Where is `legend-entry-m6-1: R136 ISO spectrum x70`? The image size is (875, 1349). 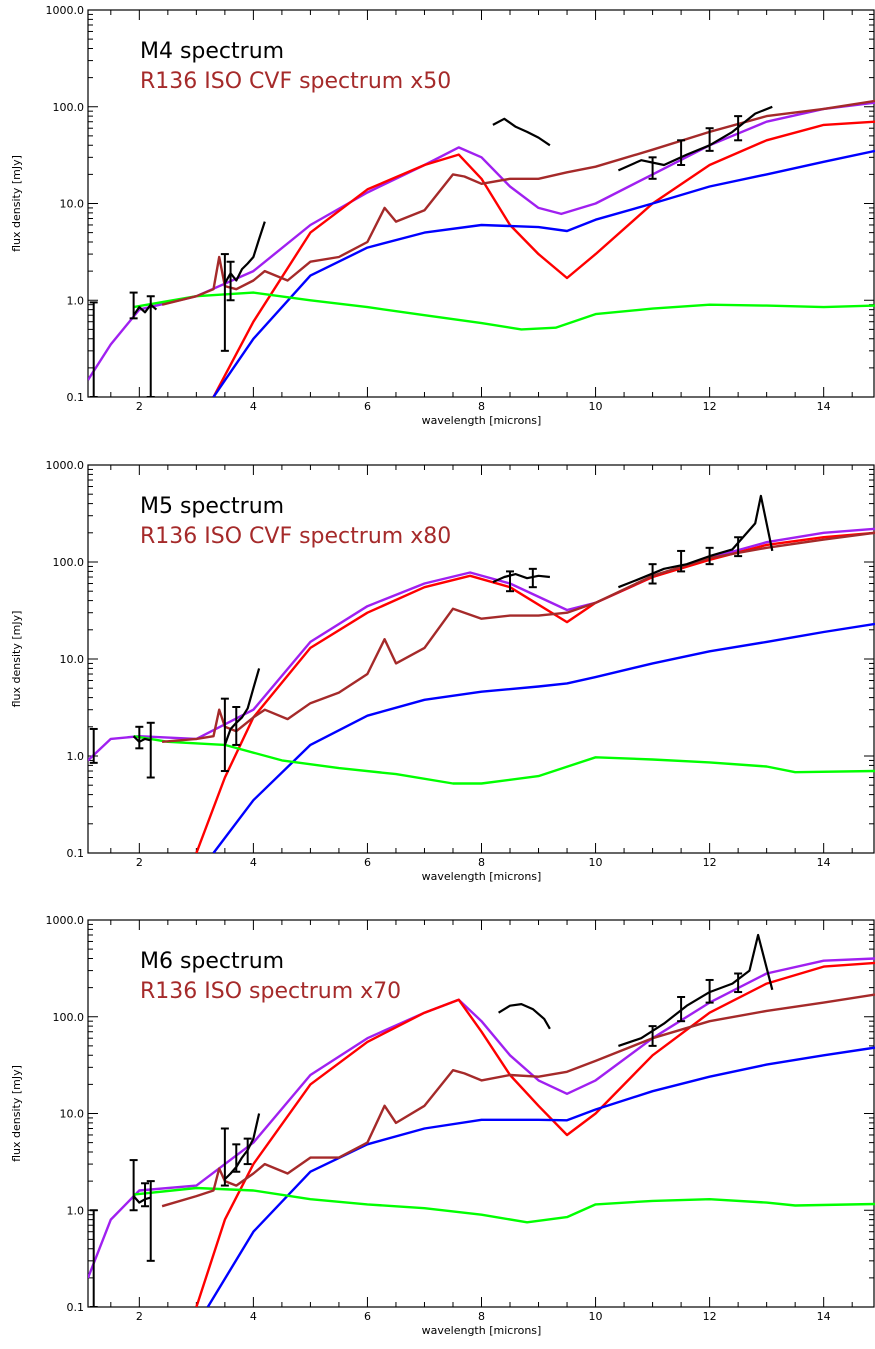 legend-entry-m6-1: R136 ISO spectrum x70 is located at coordinates (270, 991).